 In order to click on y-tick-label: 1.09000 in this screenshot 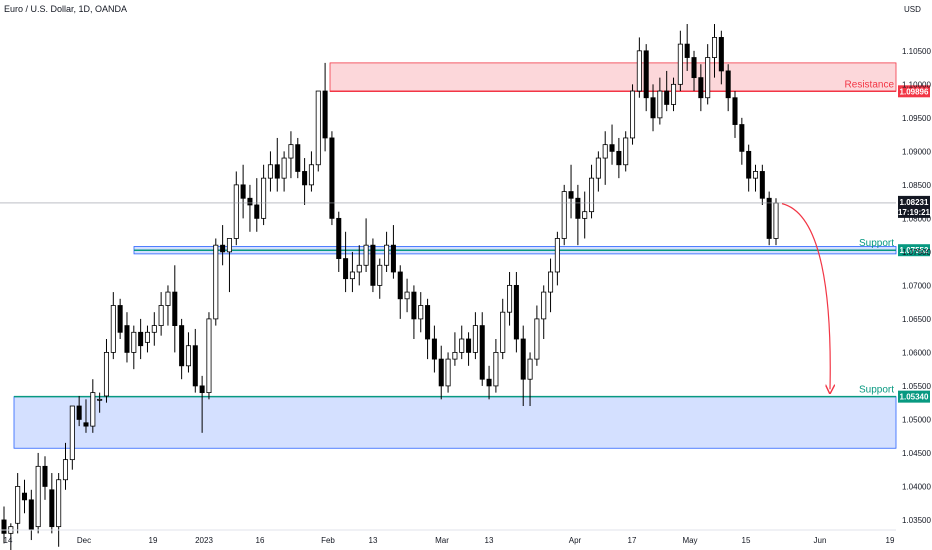, I will do `click(916, 151)`.